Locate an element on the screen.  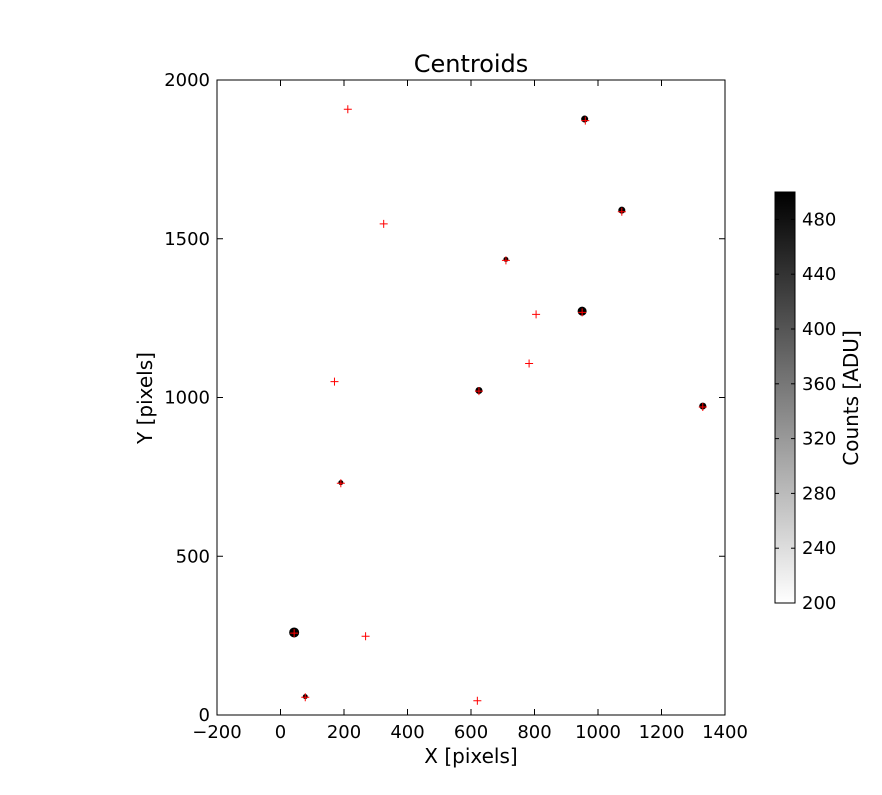
x-tick-label: 600 is located at coordinates (471, 732).